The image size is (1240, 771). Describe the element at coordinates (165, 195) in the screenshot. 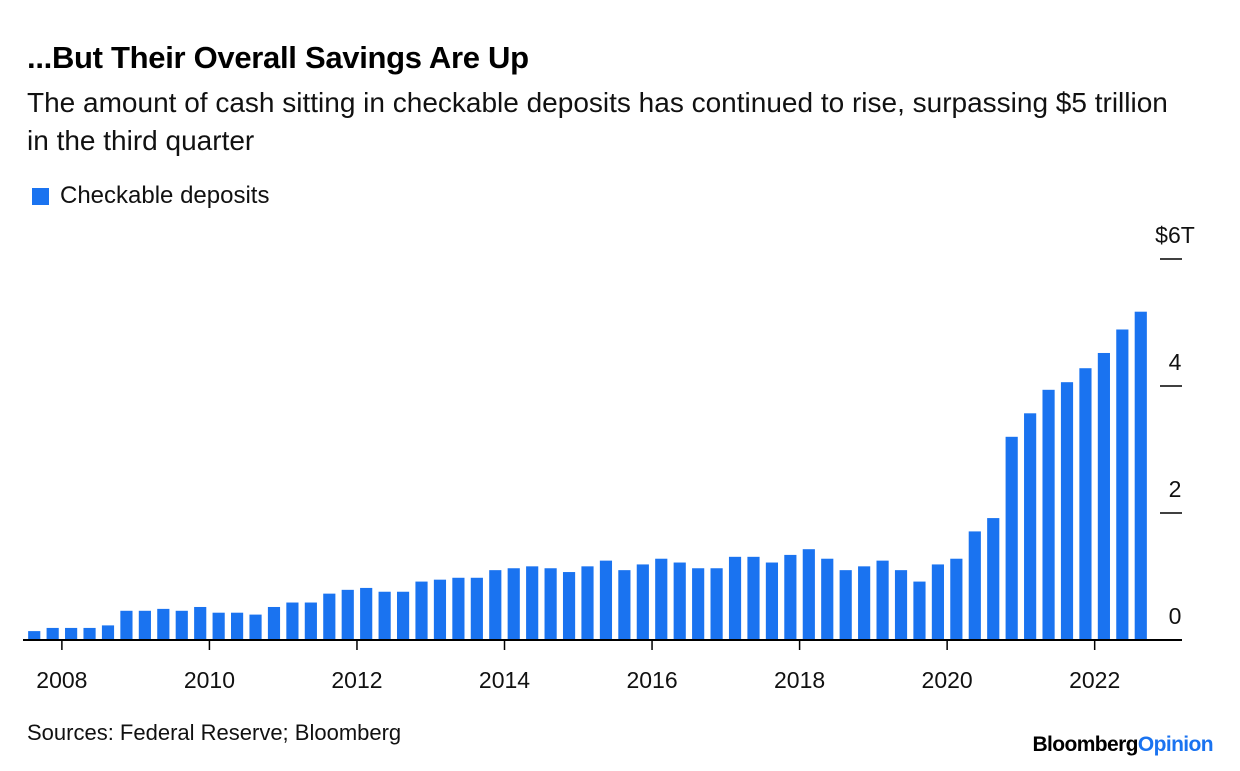

I see `legend-label: Checkable deposits` at that location.